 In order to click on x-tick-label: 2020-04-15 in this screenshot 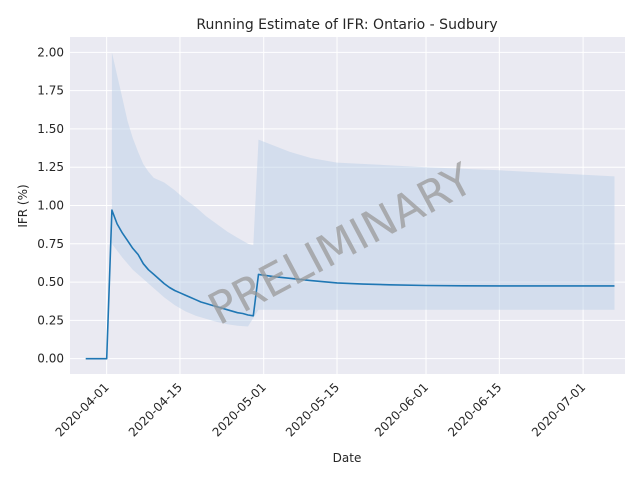, I will do `click(155, 409)`.